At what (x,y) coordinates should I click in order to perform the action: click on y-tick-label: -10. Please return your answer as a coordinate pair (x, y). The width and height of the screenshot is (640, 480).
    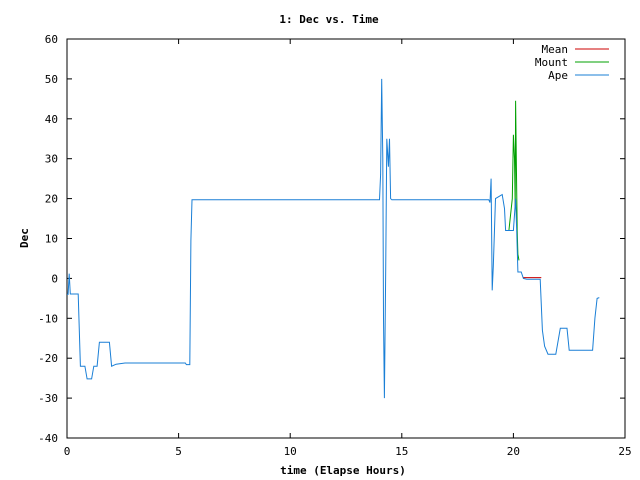
    Looking at the image, I should click on (48, 318).